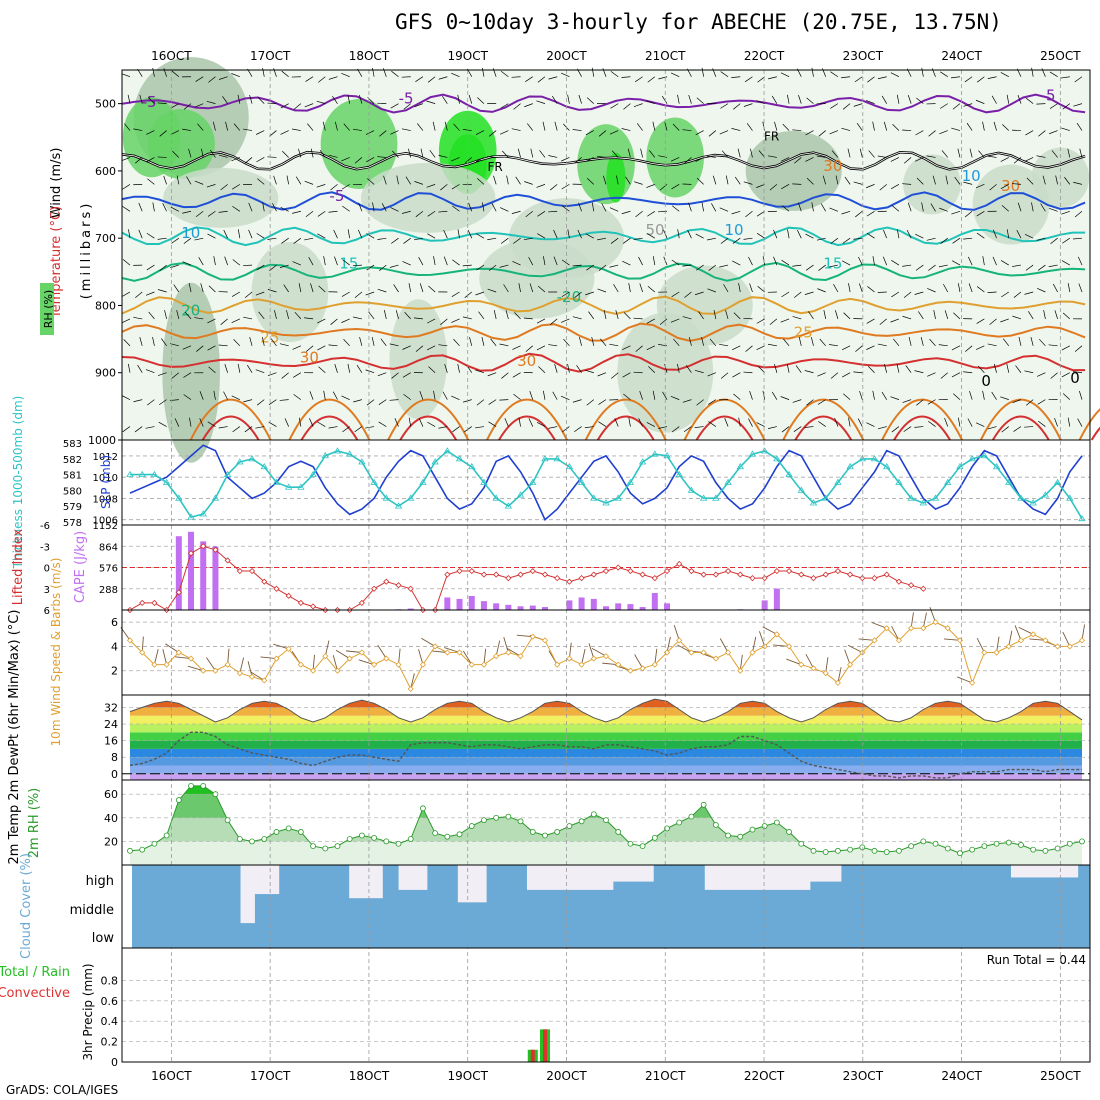 The height and width of the screenshot is (1100, 1100). What do you see at coordinates (566, 1076) in the screenshot?
I see `x-tick-label-bottom: 20OCT` at bounding box center [566, 1076].